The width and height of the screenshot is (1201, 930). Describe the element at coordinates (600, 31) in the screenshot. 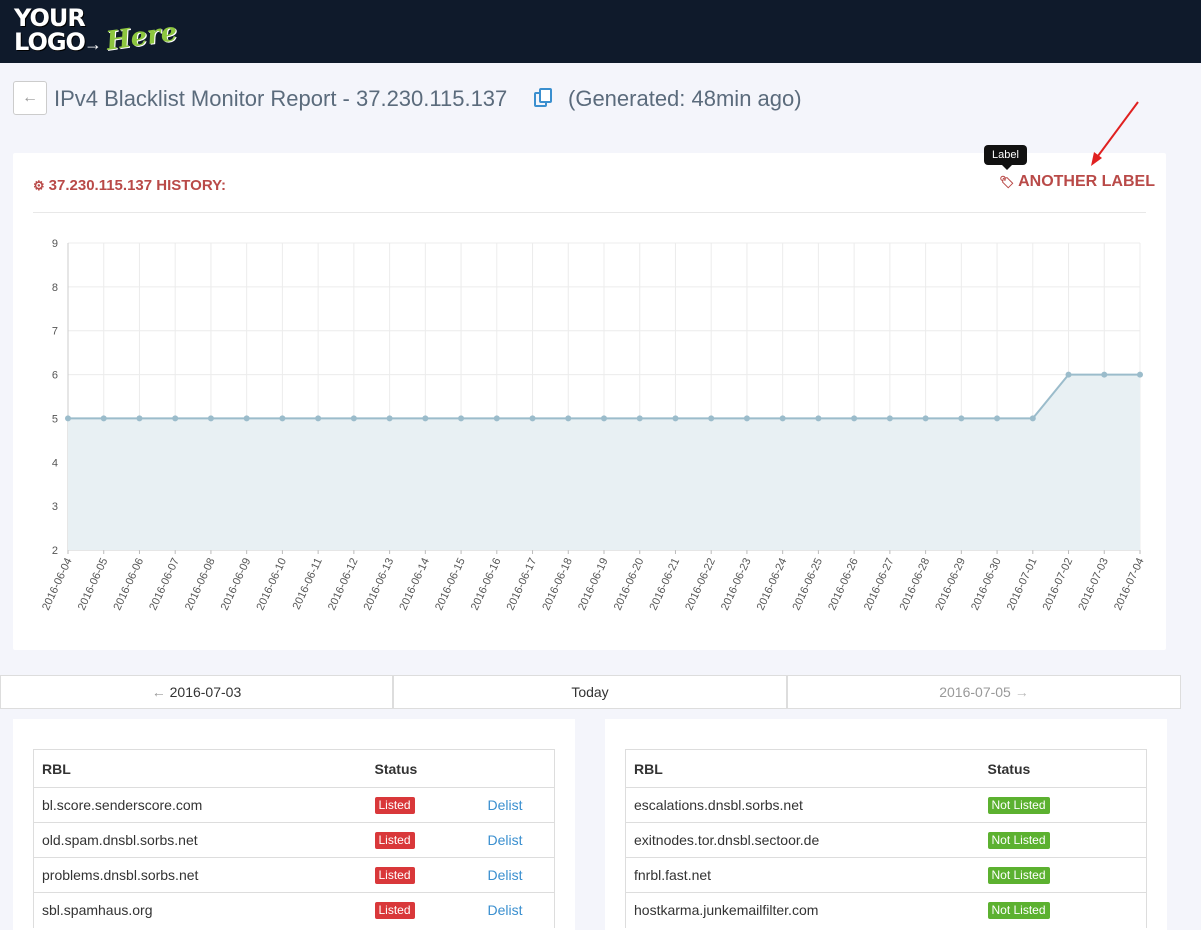

I see `top-navbar: YOUR LOGO → Here` at that location.